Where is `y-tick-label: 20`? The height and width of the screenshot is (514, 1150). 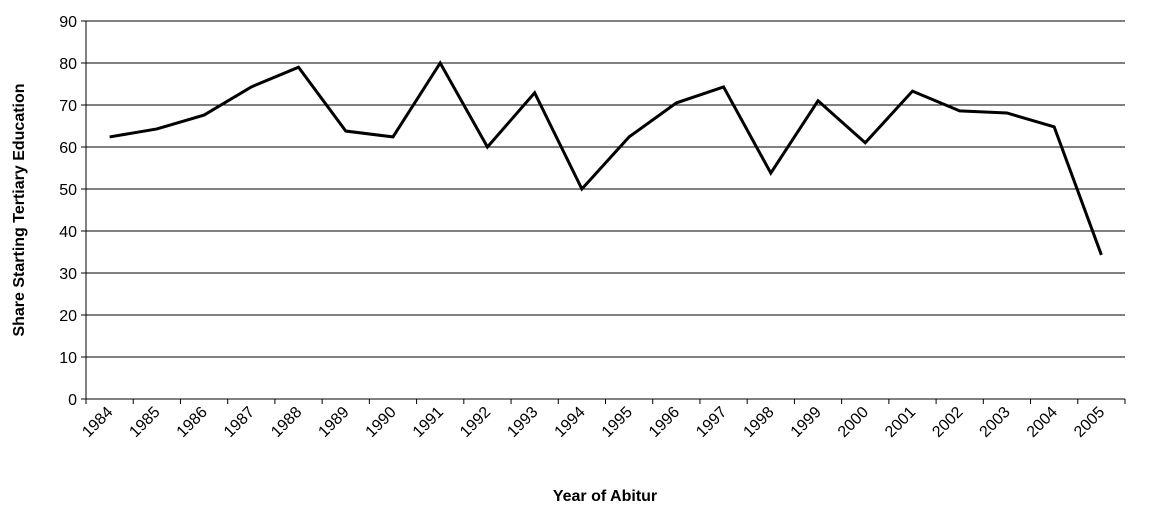 y-tick-label: 20 is located at coordinates (68, 316).